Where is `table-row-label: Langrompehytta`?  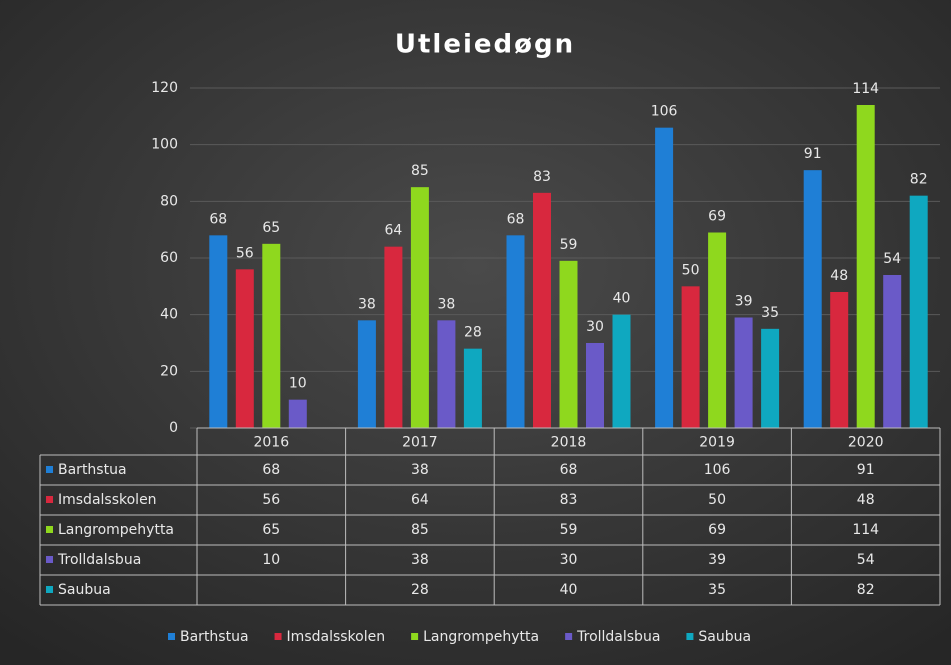
table-row-label: Langrompehytta is located at coordinates (116, 530).